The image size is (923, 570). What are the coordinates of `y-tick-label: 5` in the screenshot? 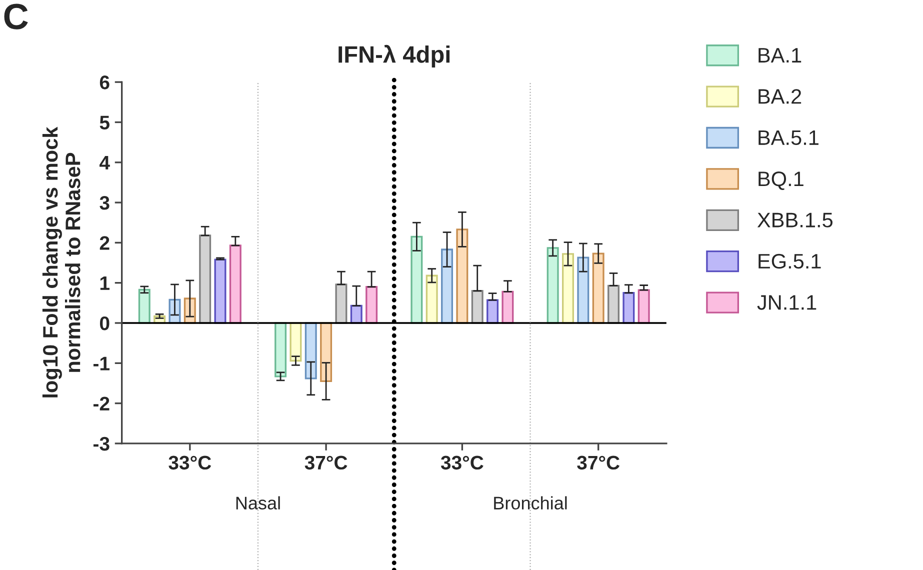 It's located at (105, 123).